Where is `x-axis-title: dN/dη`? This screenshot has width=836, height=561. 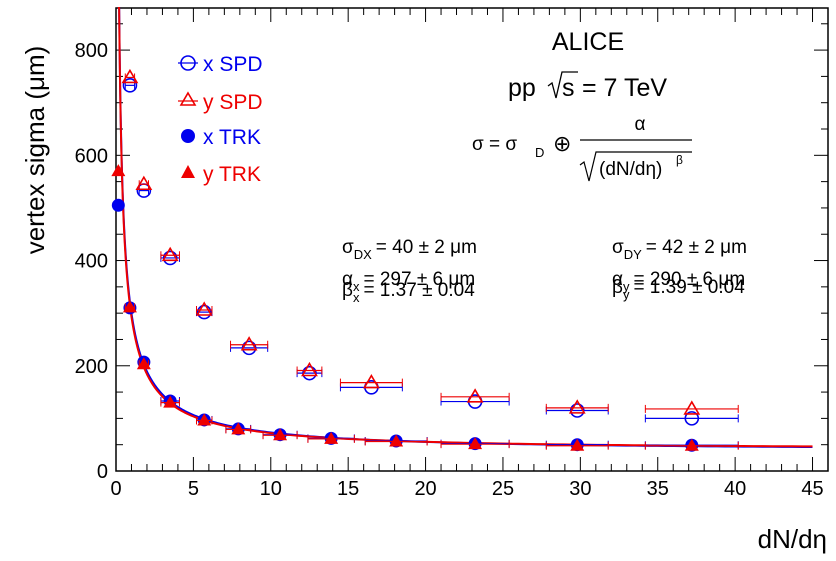
x-axis-title: dN/dη is located at coordinates (792, 539).